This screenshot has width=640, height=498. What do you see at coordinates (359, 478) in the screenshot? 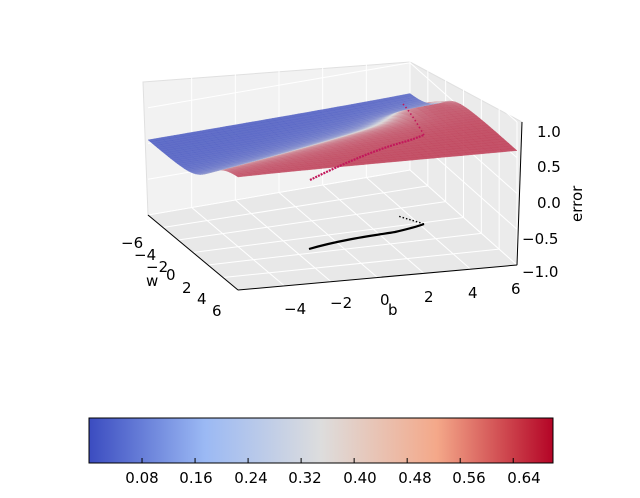
I see `colorbar-tick-label: 0.40` at bounding box center [359, 478].